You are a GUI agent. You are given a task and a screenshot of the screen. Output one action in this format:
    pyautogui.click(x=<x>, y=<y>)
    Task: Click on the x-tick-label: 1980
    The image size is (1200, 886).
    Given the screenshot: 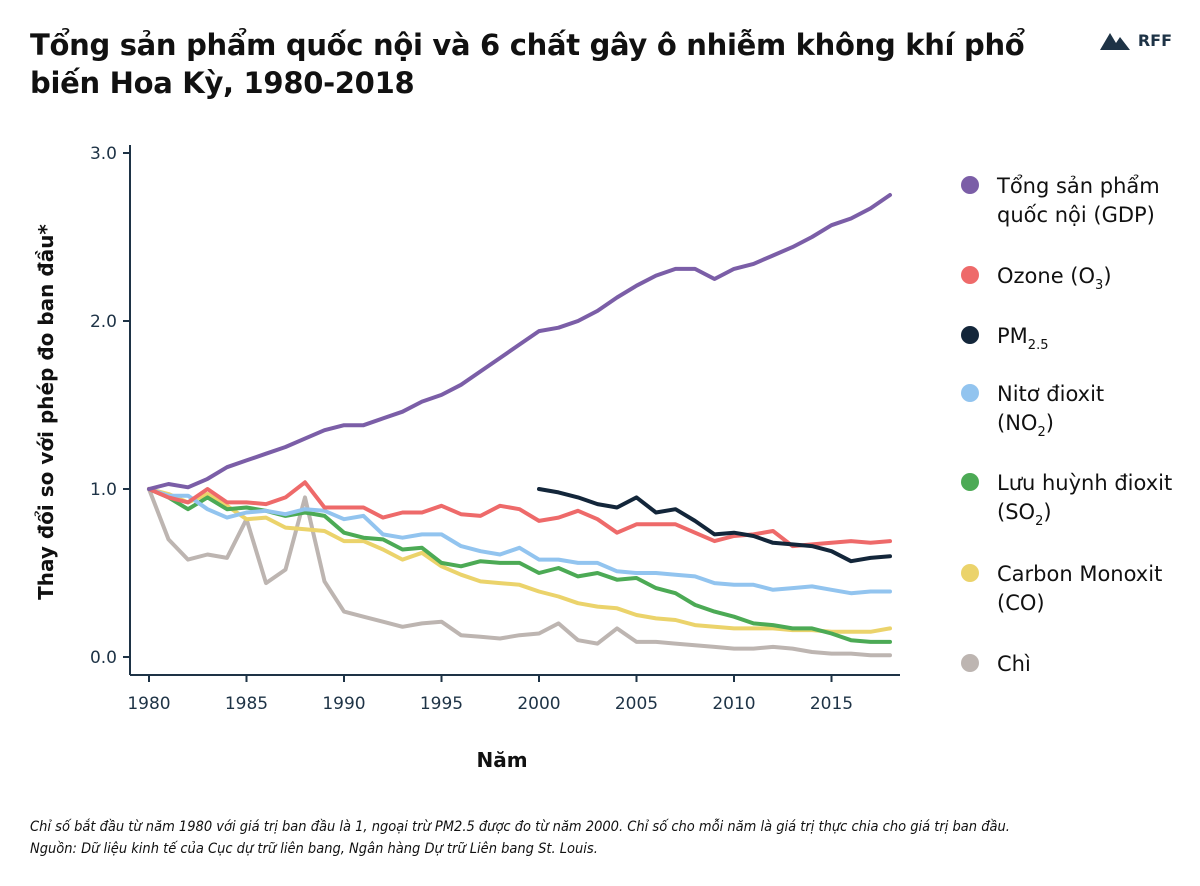 What is the action you would take?
    pyautogui.click(x=148, y=704)
    